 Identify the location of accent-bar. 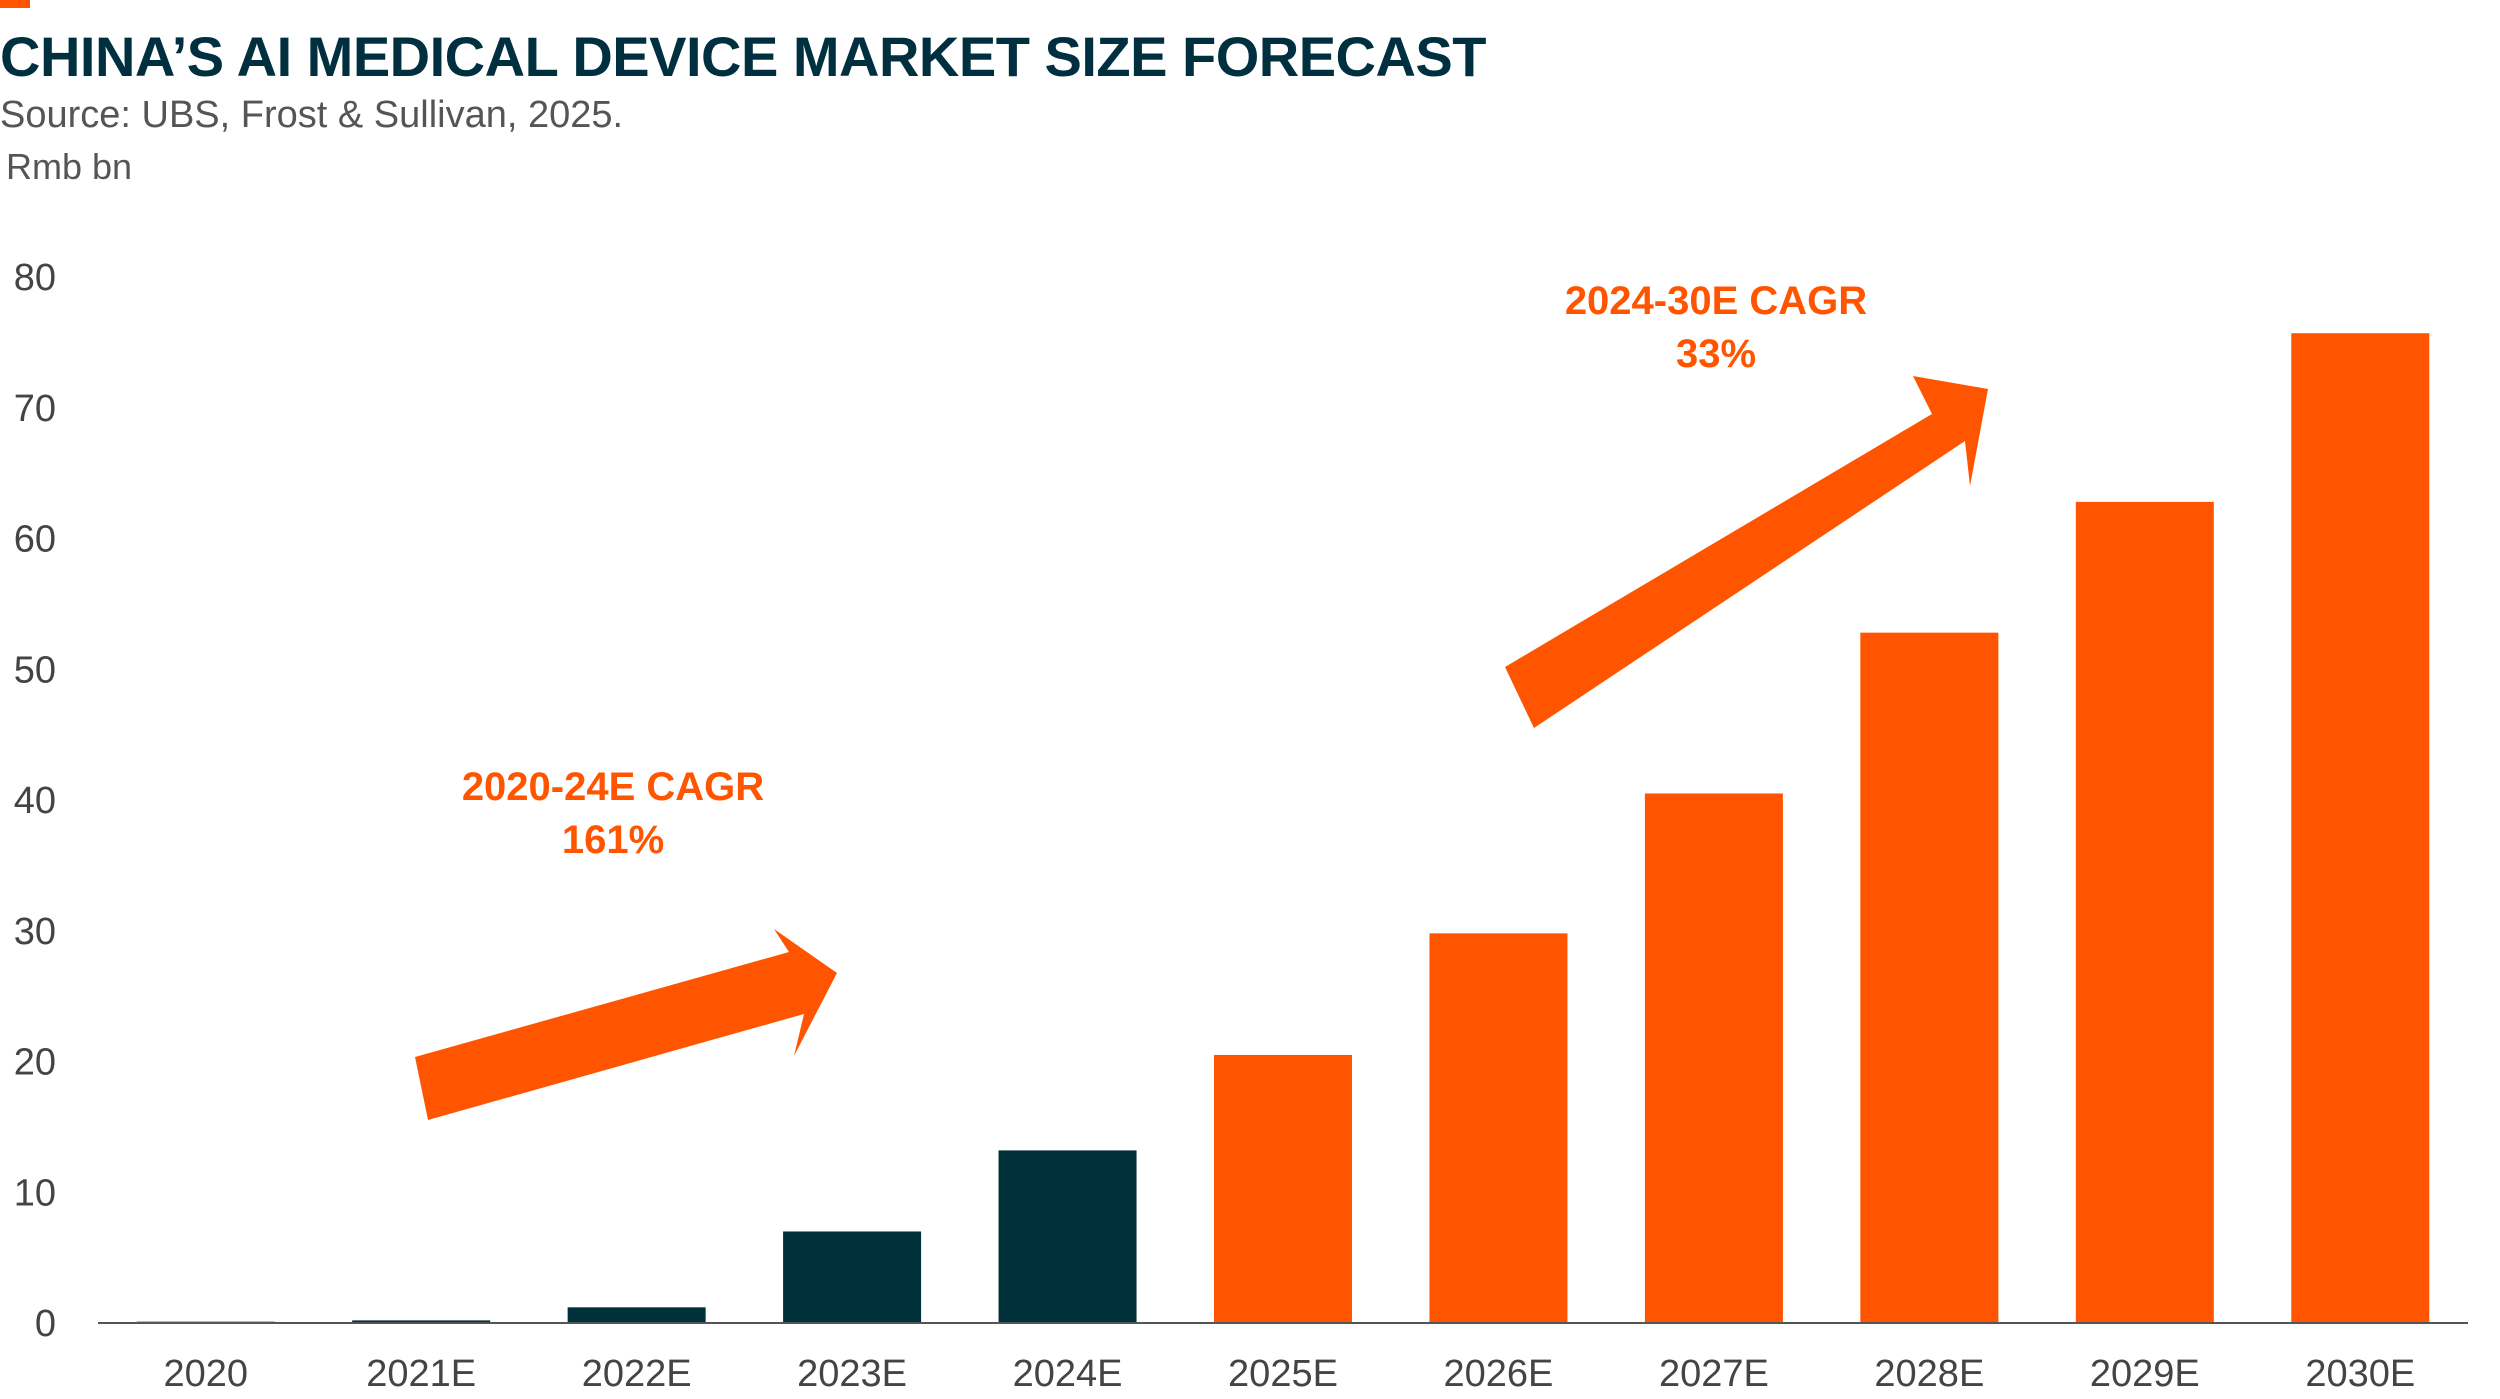
(15, 4).